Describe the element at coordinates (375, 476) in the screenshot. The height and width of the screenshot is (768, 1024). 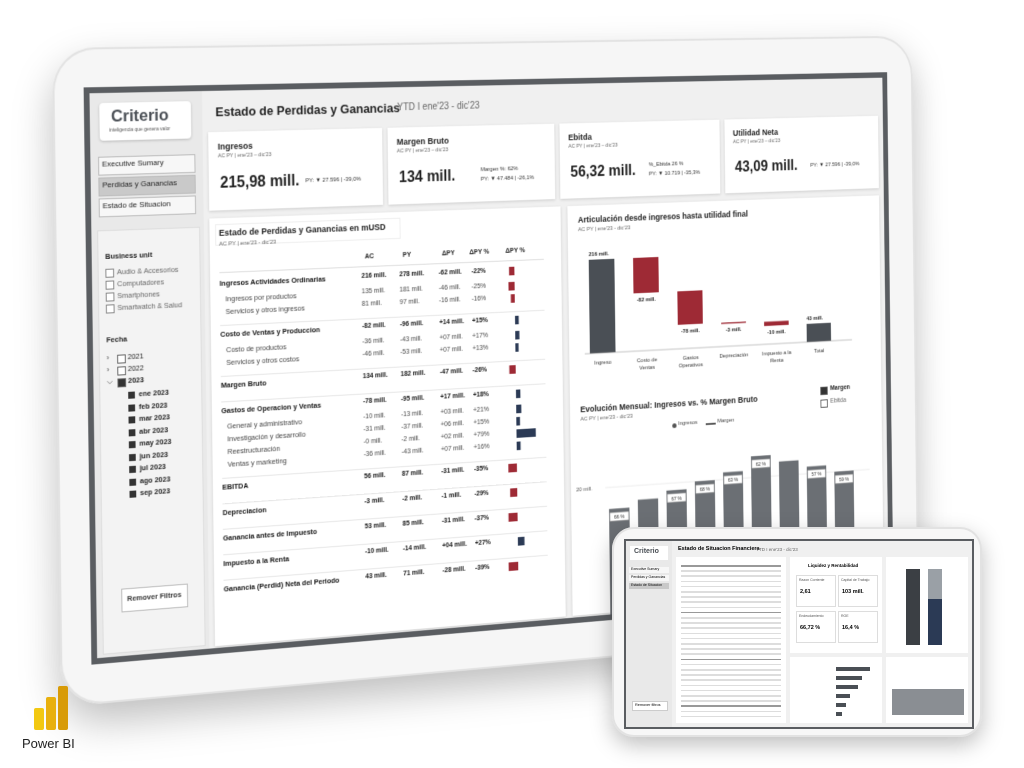
I see `cell: 56 mill.` at that location.